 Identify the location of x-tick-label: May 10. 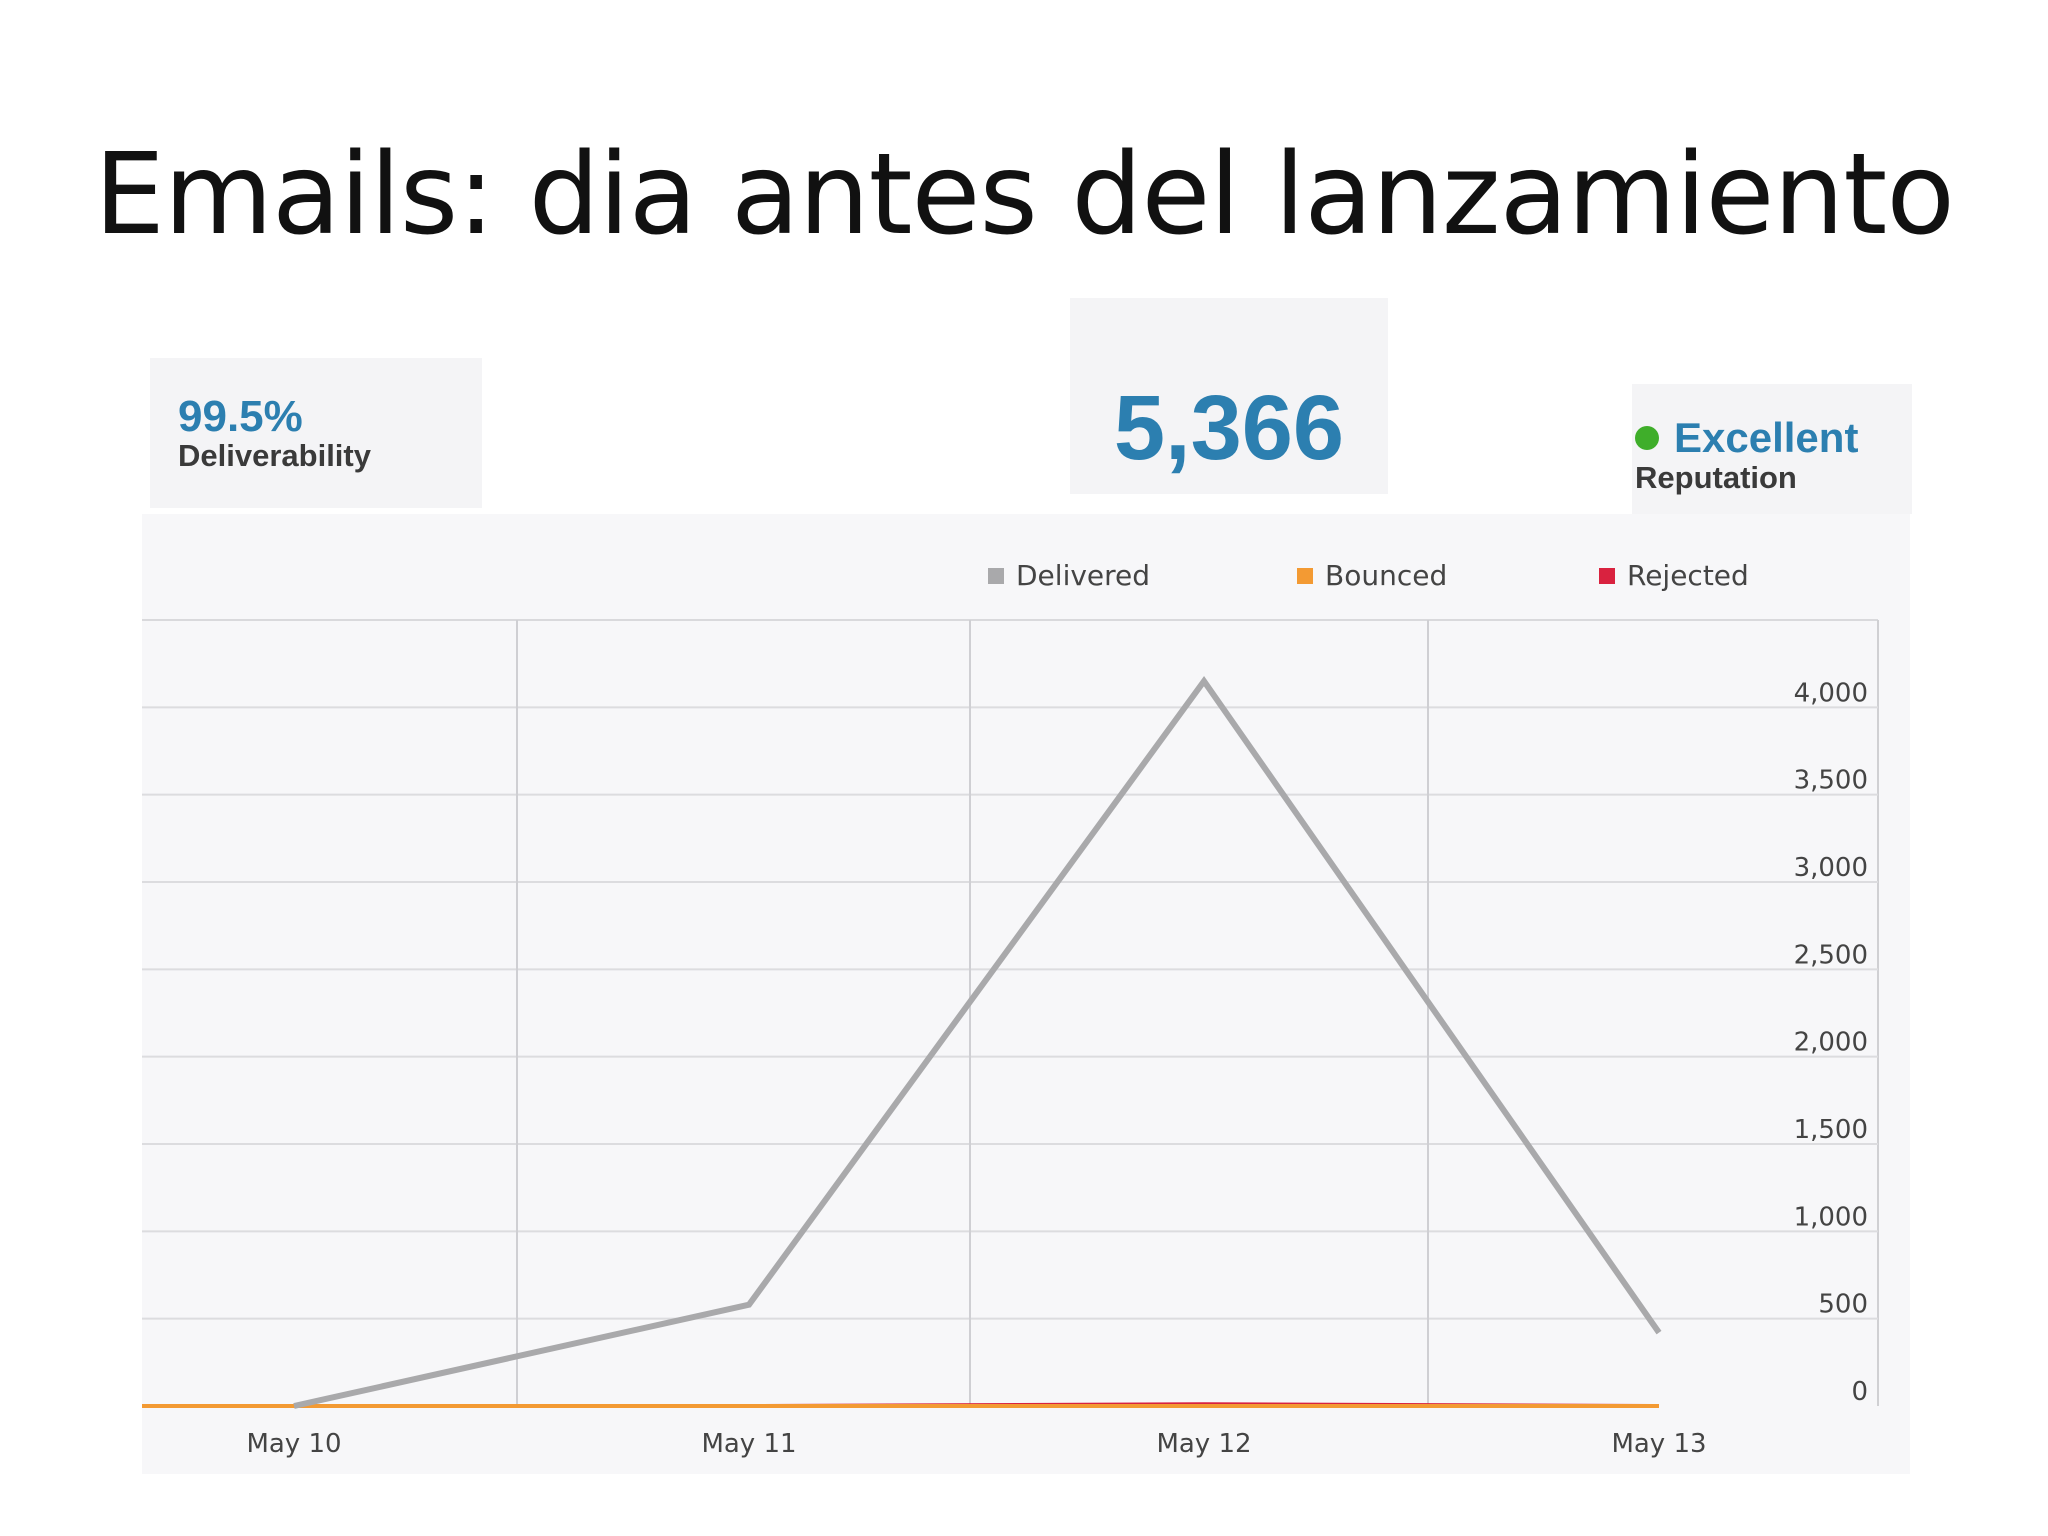
(293, 1444).